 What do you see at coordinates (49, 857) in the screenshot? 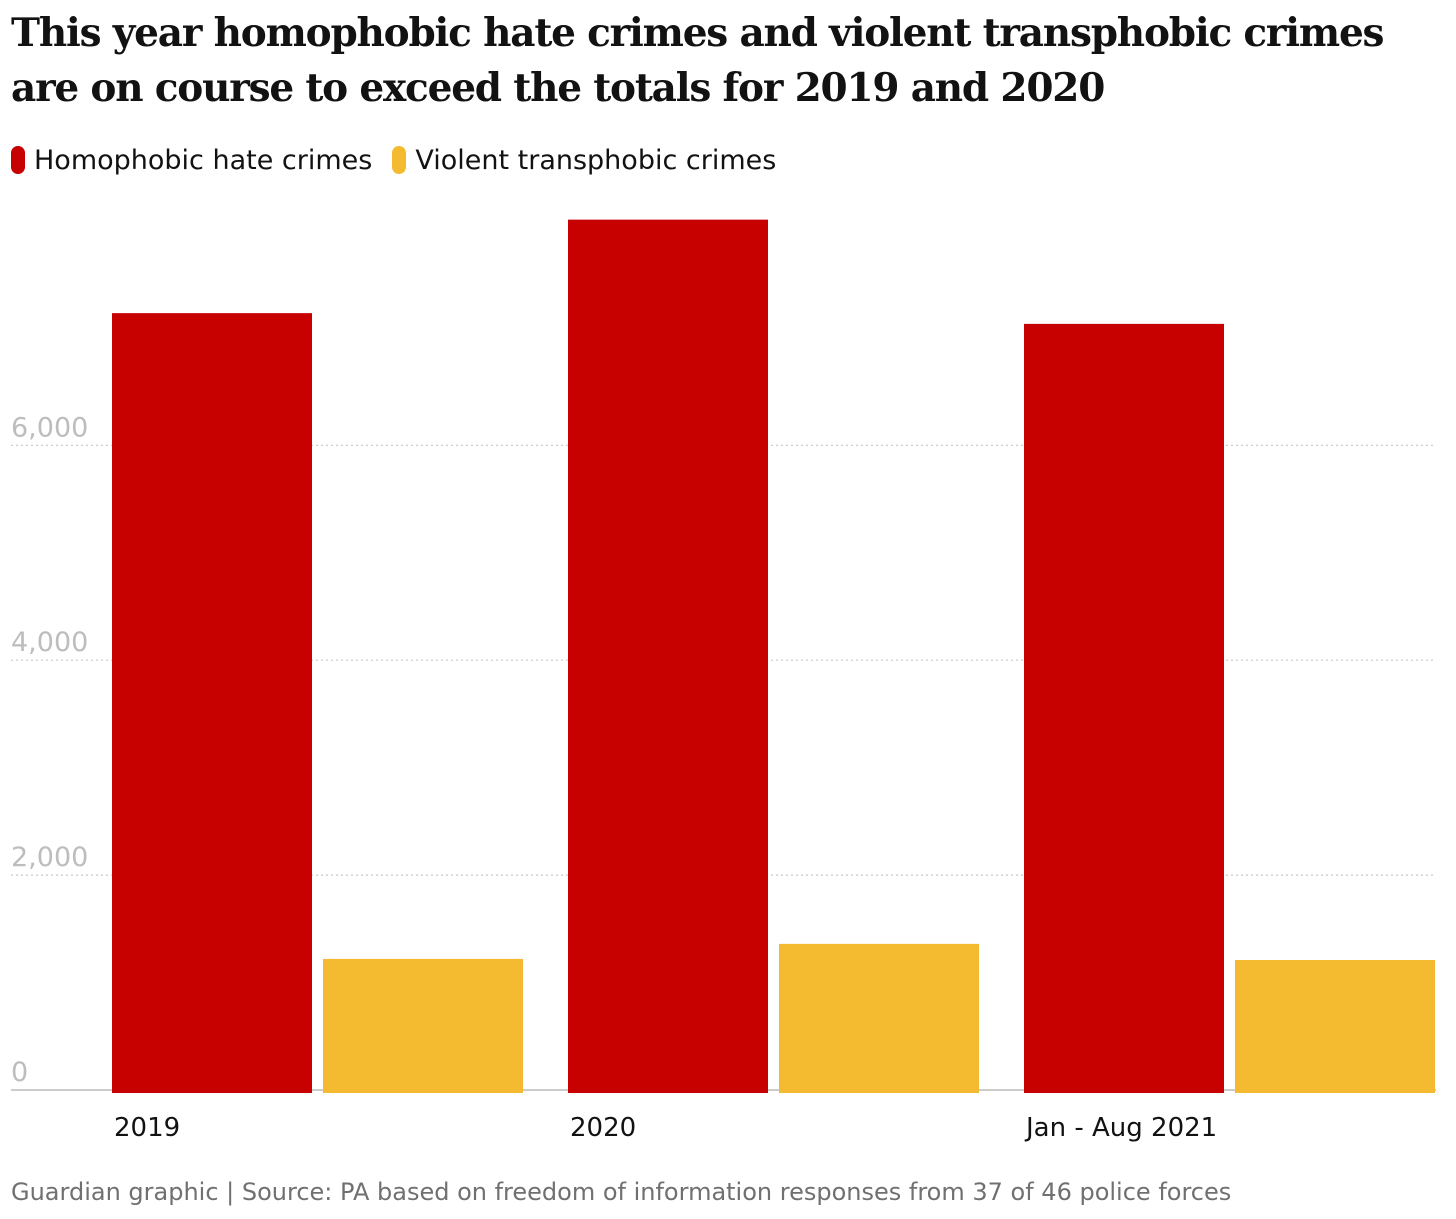
I see `y-tick-label: 2,000` at bounding box center [49, 857].